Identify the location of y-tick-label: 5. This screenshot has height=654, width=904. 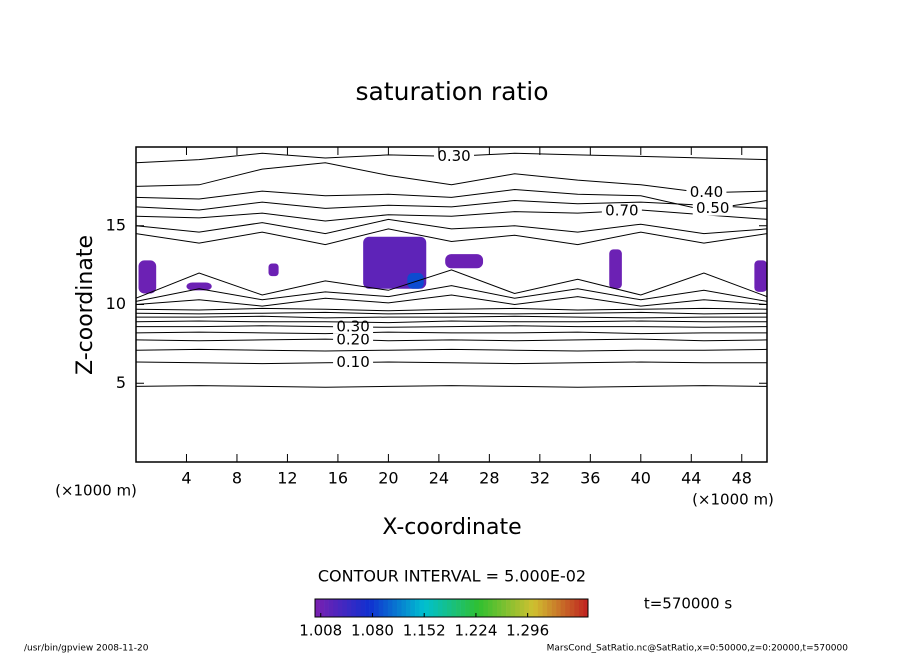
(121, 382).